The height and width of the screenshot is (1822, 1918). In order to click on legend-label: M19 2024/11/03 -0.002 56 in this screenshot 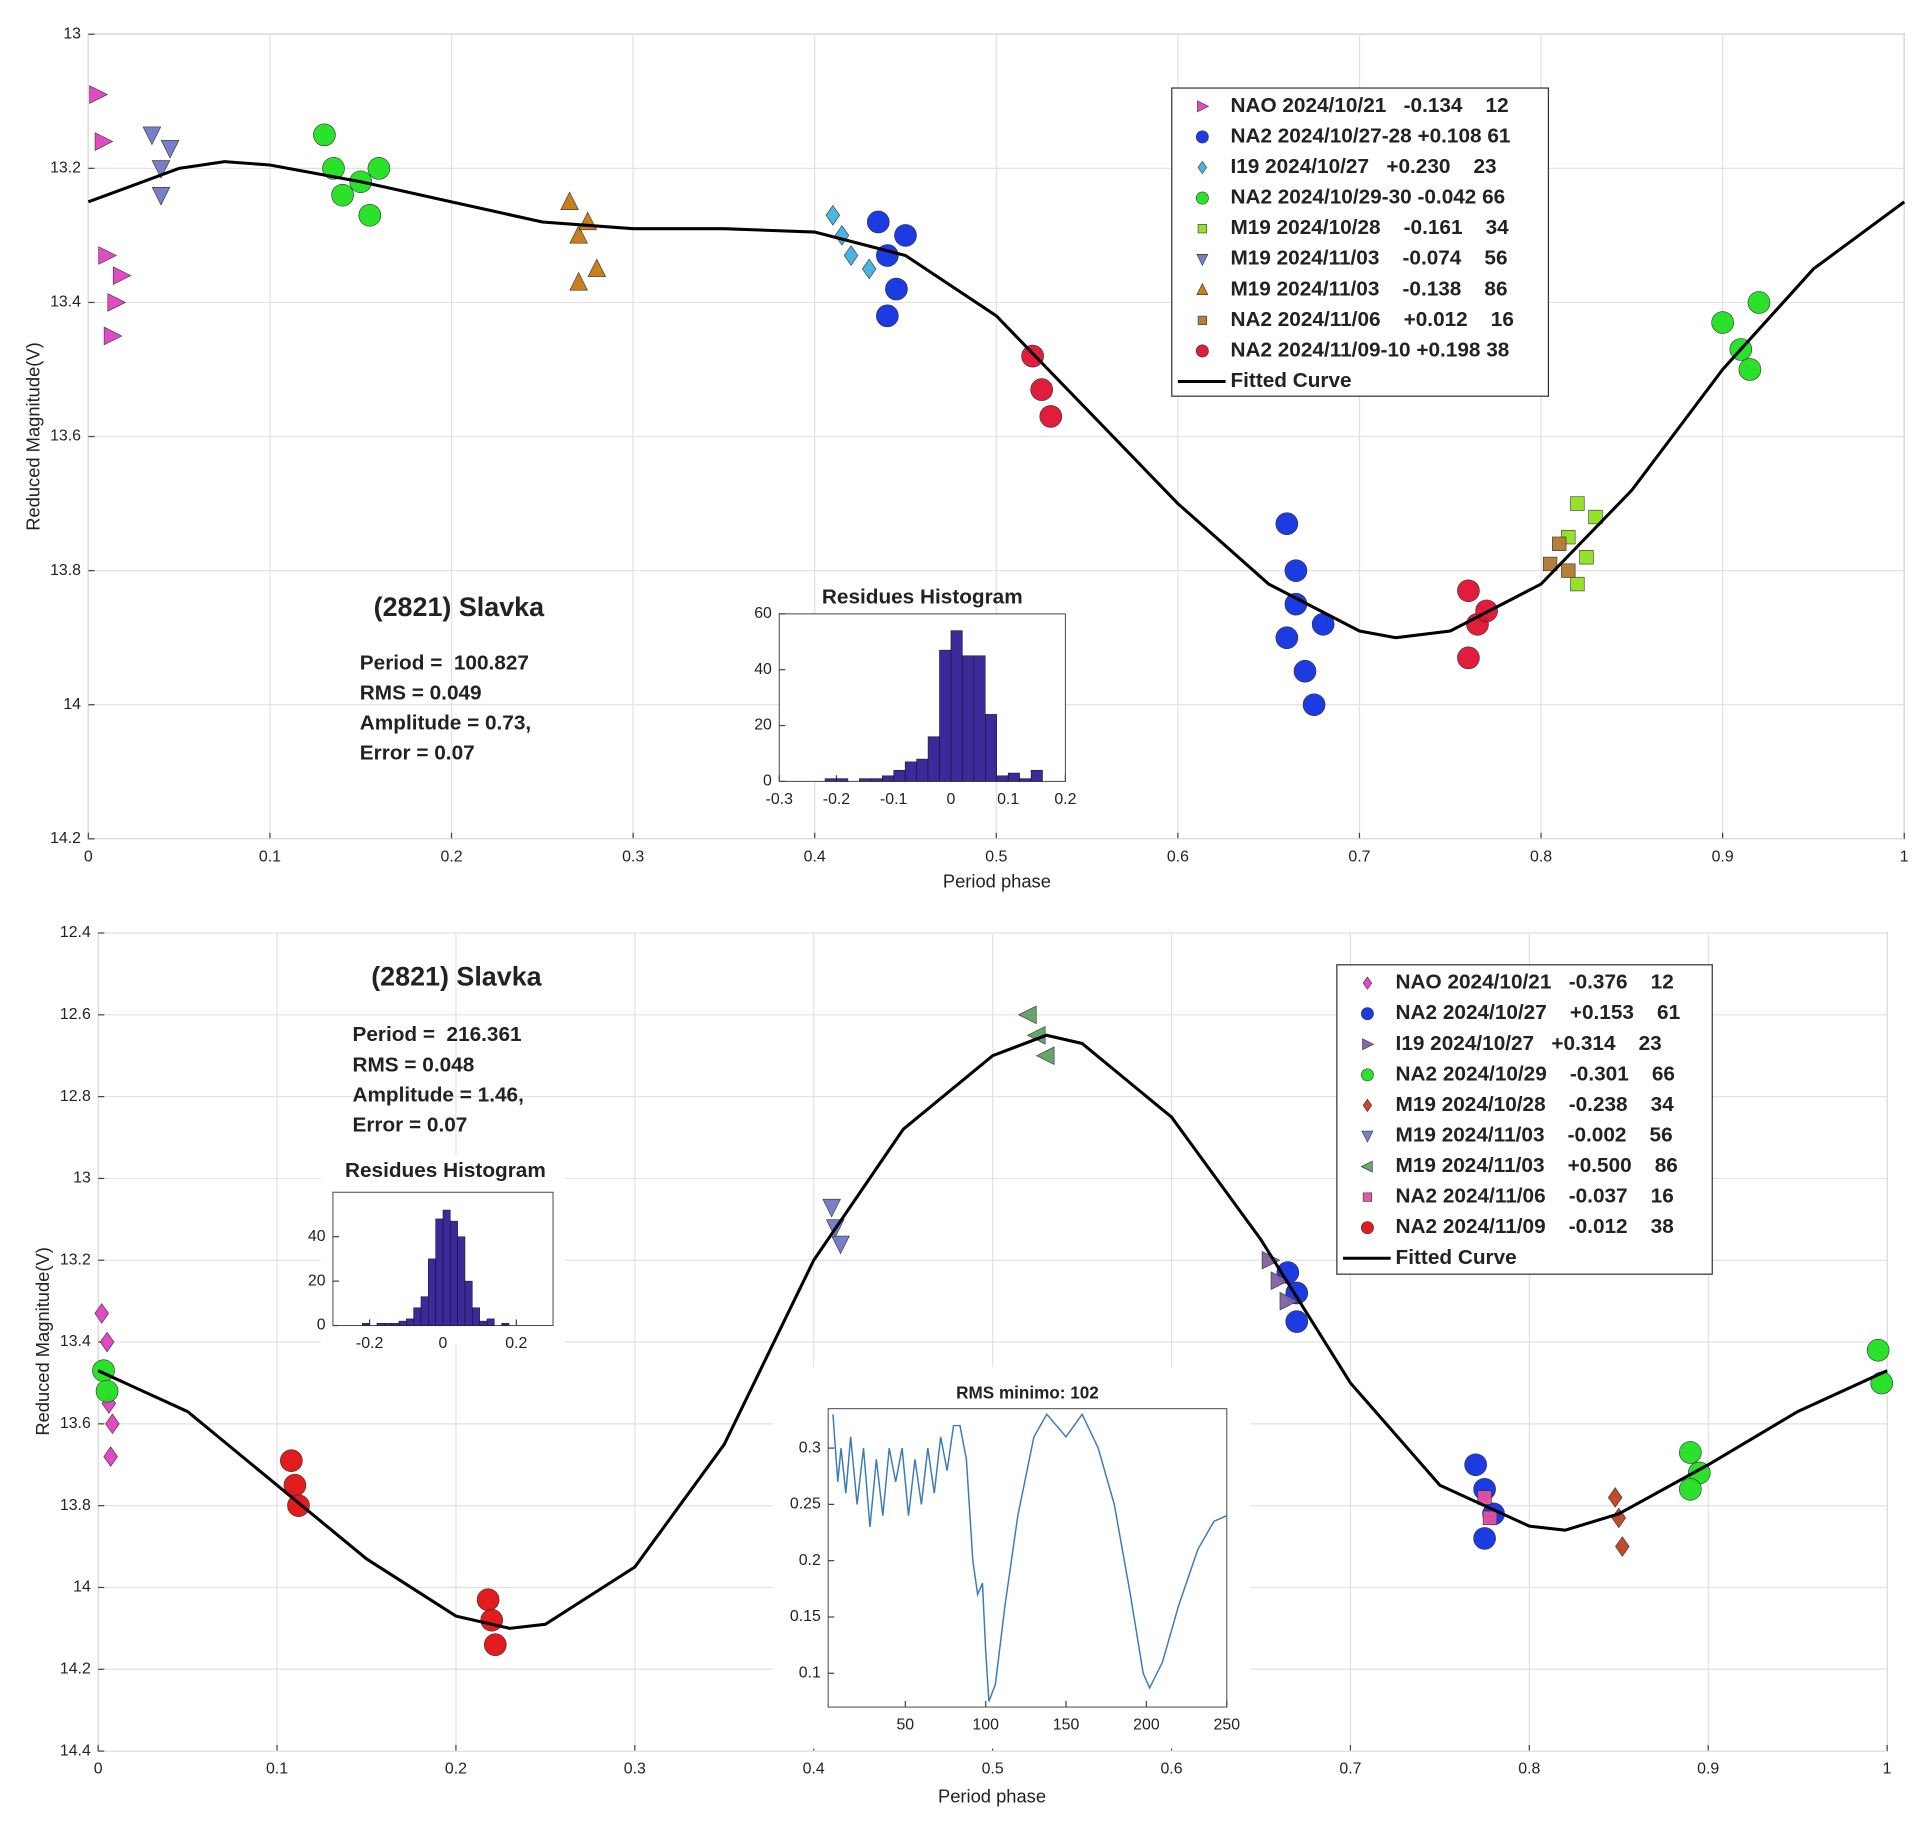, I will do `click(1534, 1134)`.